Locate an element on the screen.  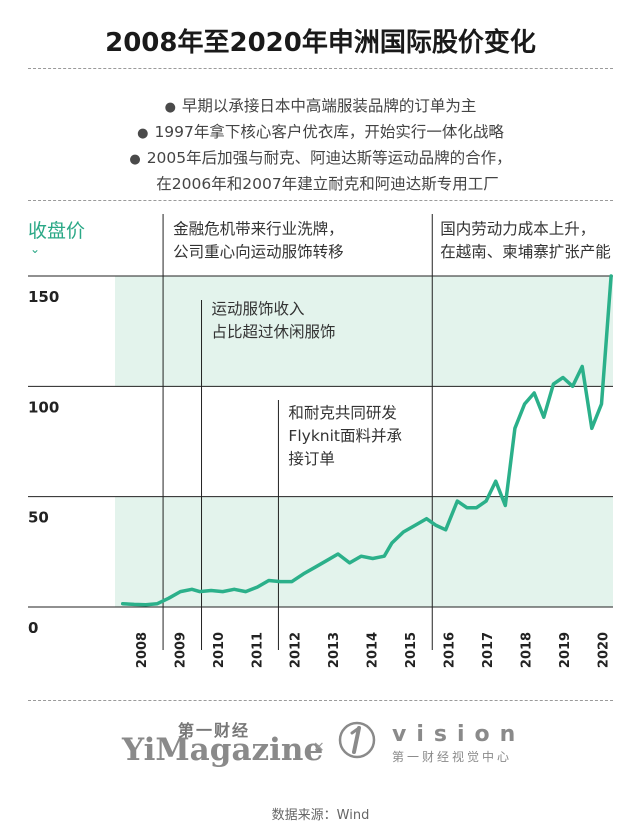
vision-logo-icon is located at coordinates (357, 740).